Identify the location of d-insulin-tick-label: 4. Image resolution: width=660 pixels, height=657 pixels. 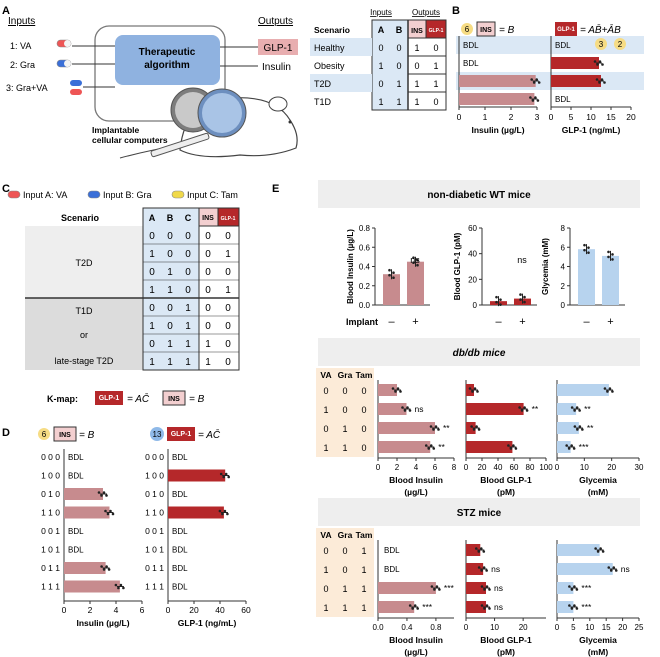
(116, 610).